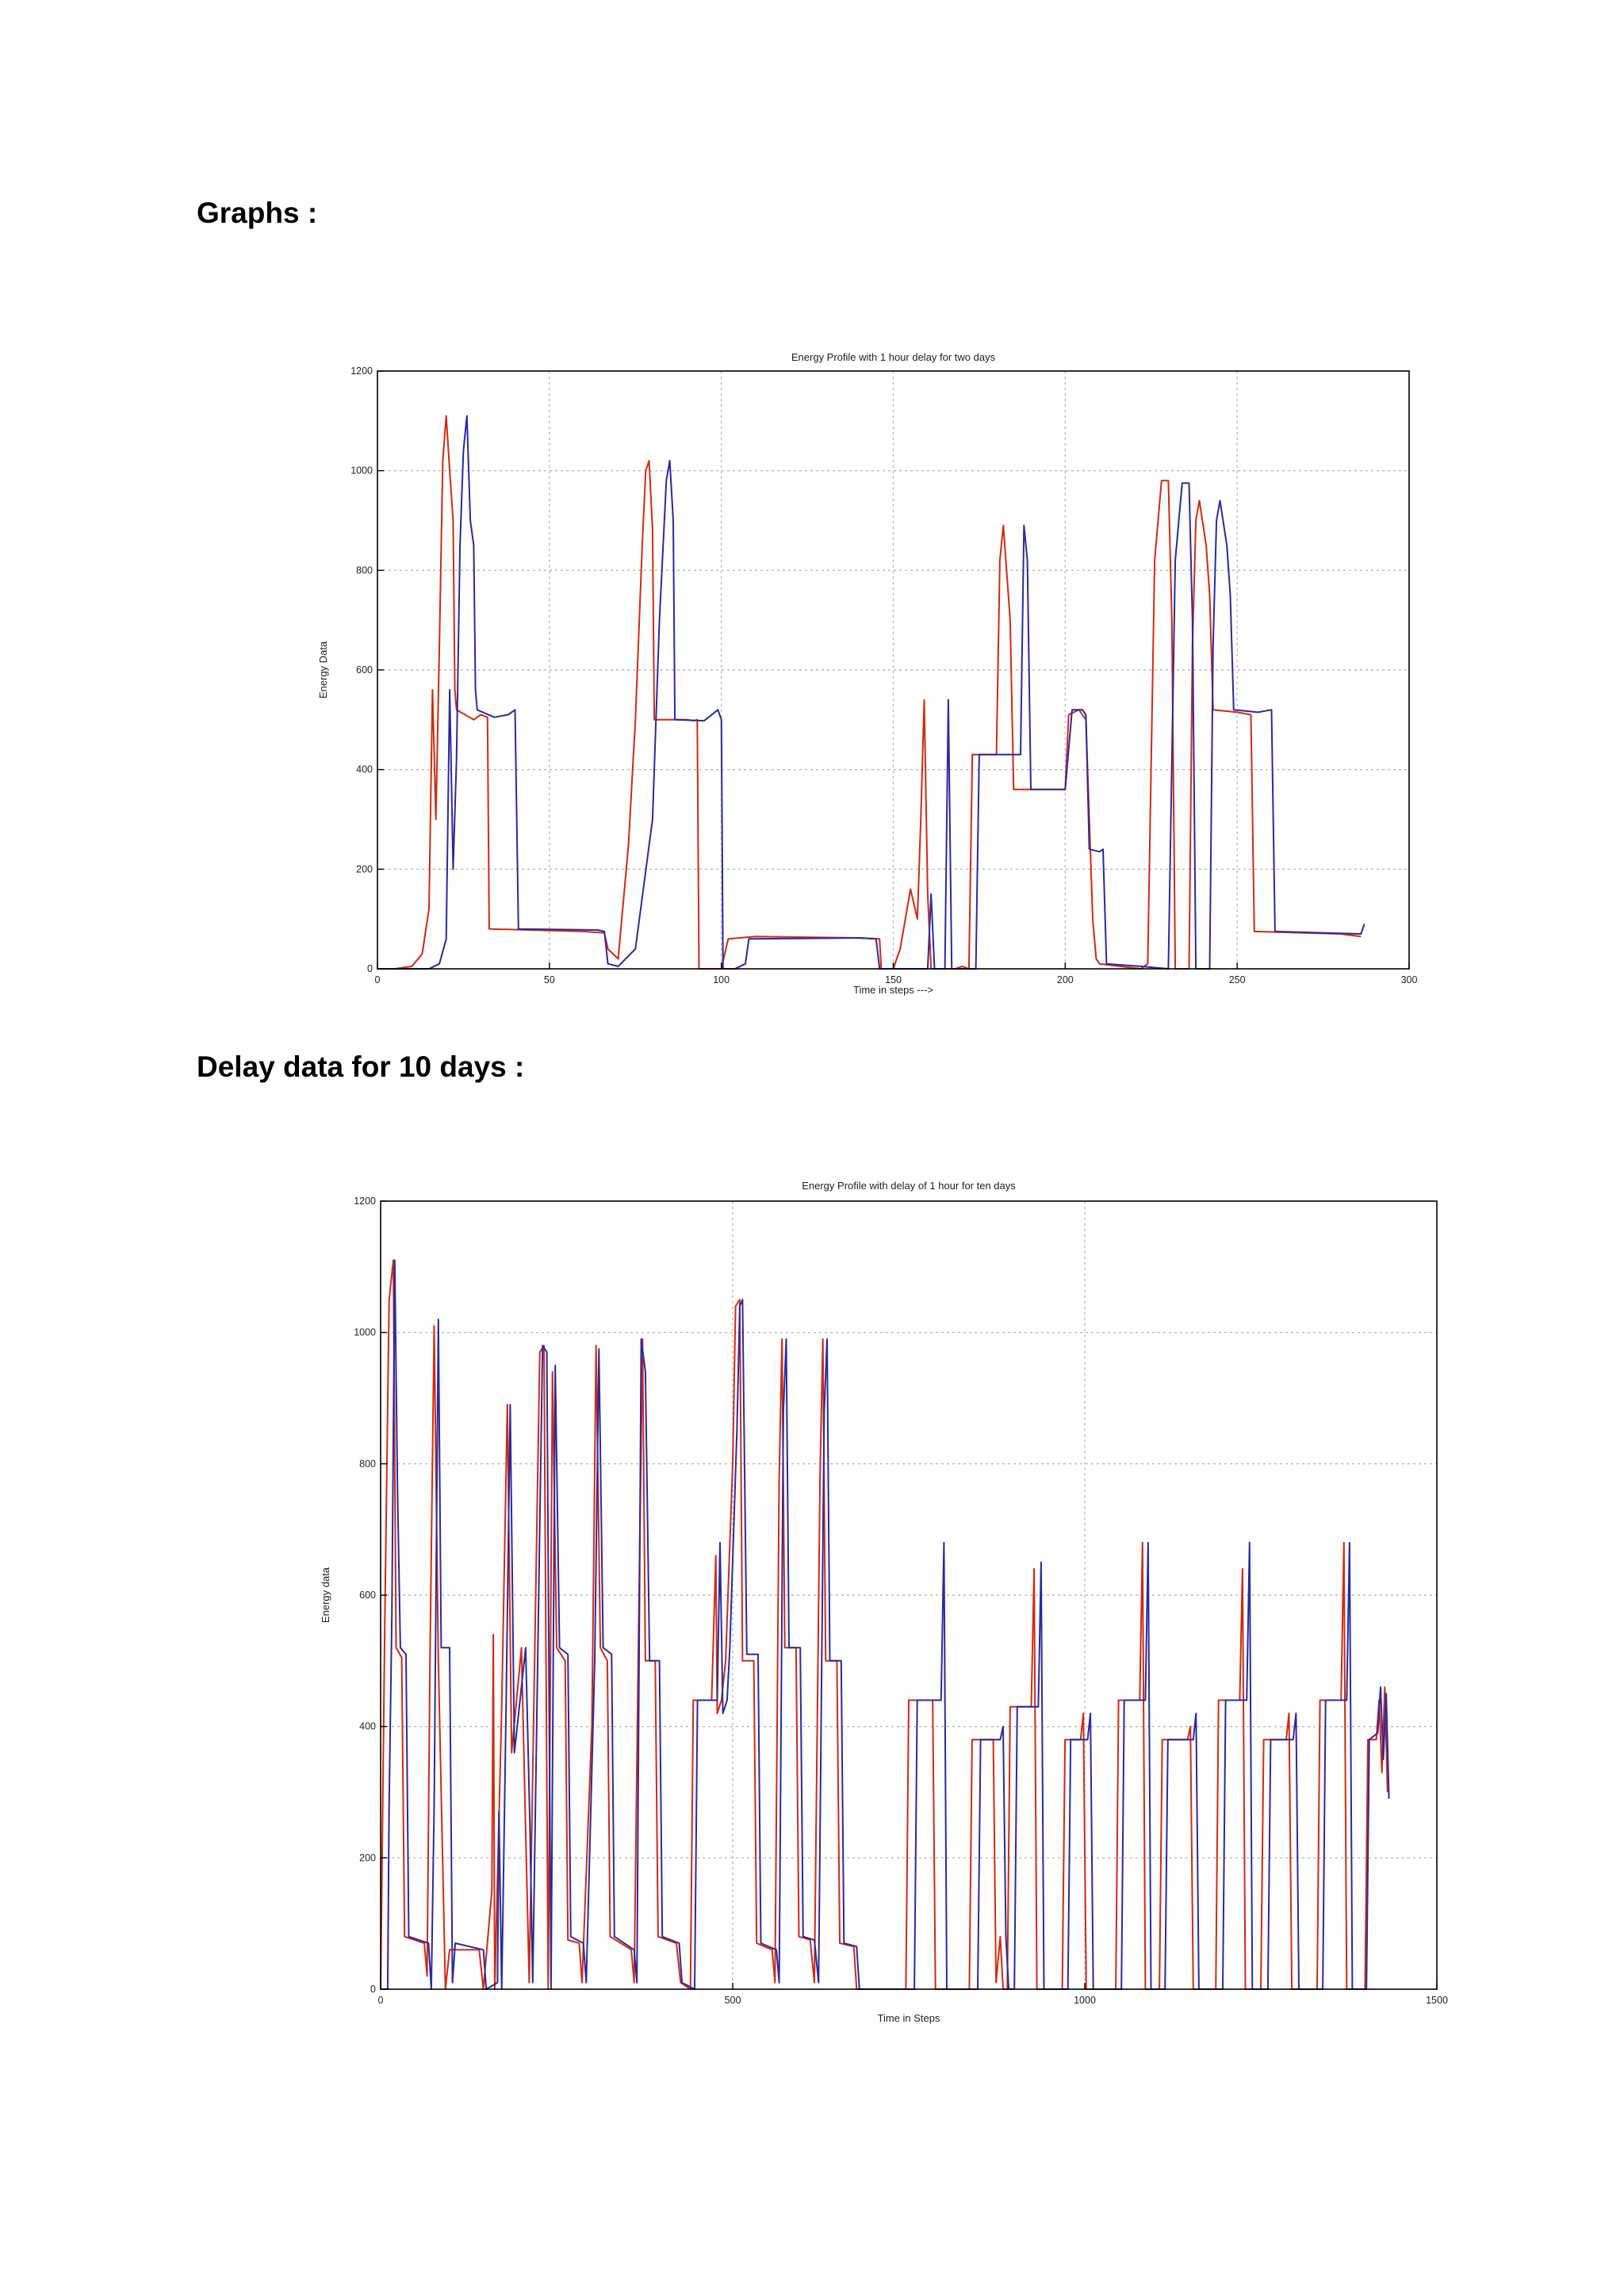  Describe the element at coordinates (367, 1596) in the screenshot. I see `c2-ytick-label-3: 600` at that location.